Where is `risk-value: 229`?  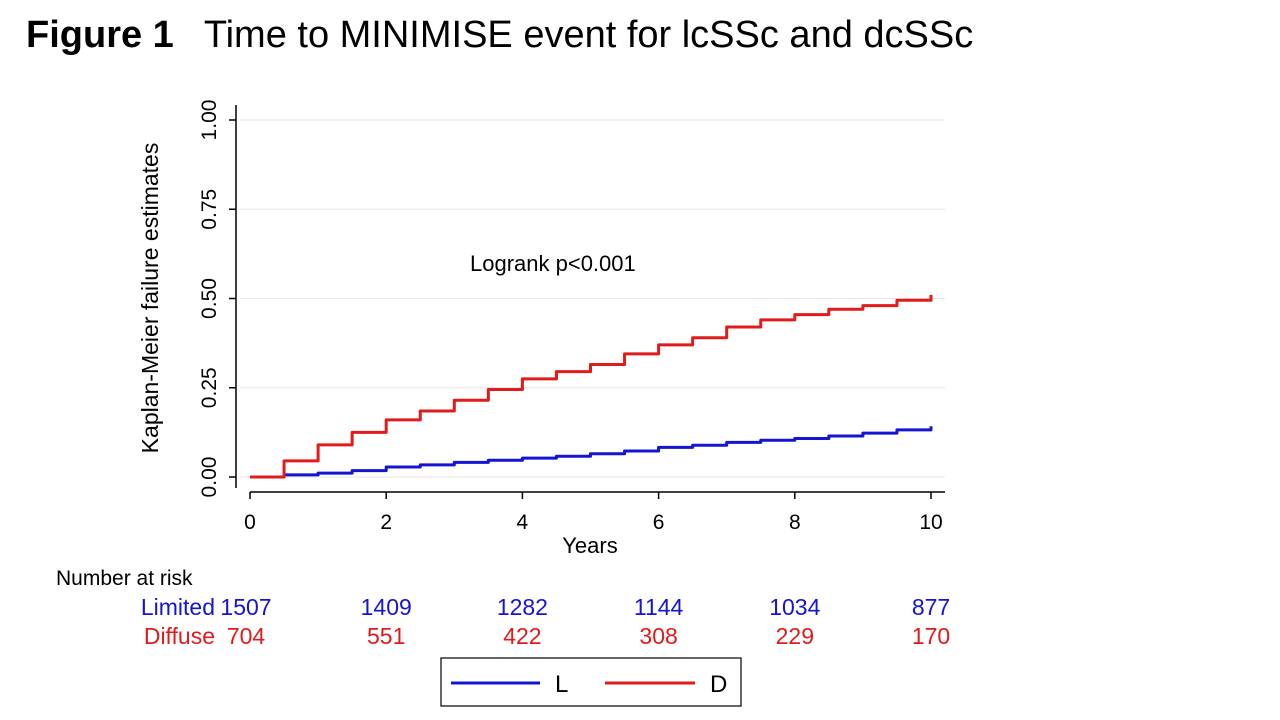 risk-value: 229 is located at coordinates (795, 636).